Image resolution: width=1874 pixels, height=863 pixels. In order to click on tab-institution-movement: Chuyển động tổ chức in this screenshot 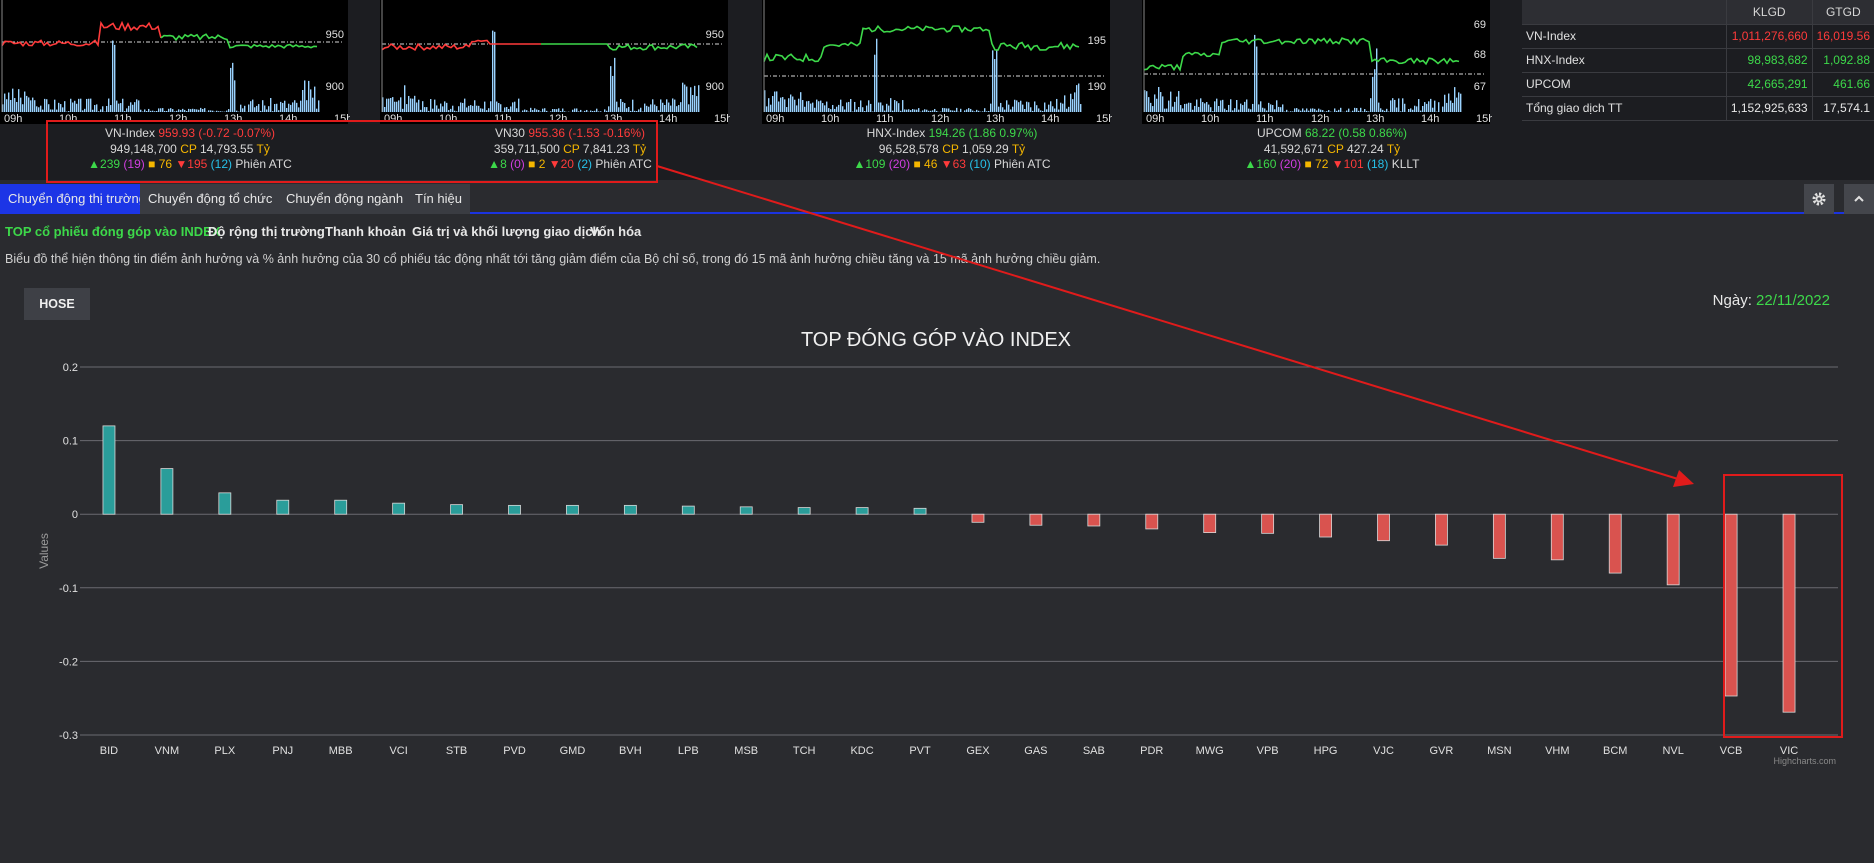, I will do `click(210, 199)`.